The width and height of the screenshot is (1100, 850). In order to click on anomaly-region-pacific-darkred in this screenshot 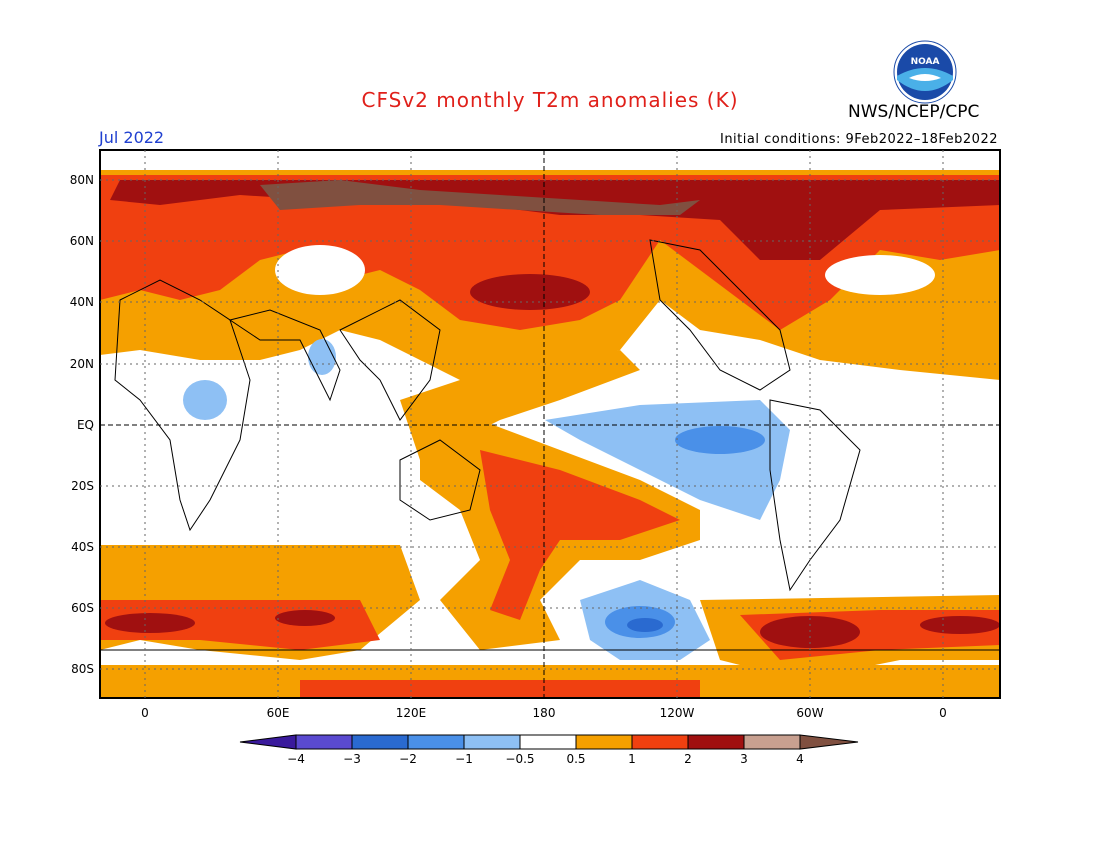, I will do `click(530, 292)`.